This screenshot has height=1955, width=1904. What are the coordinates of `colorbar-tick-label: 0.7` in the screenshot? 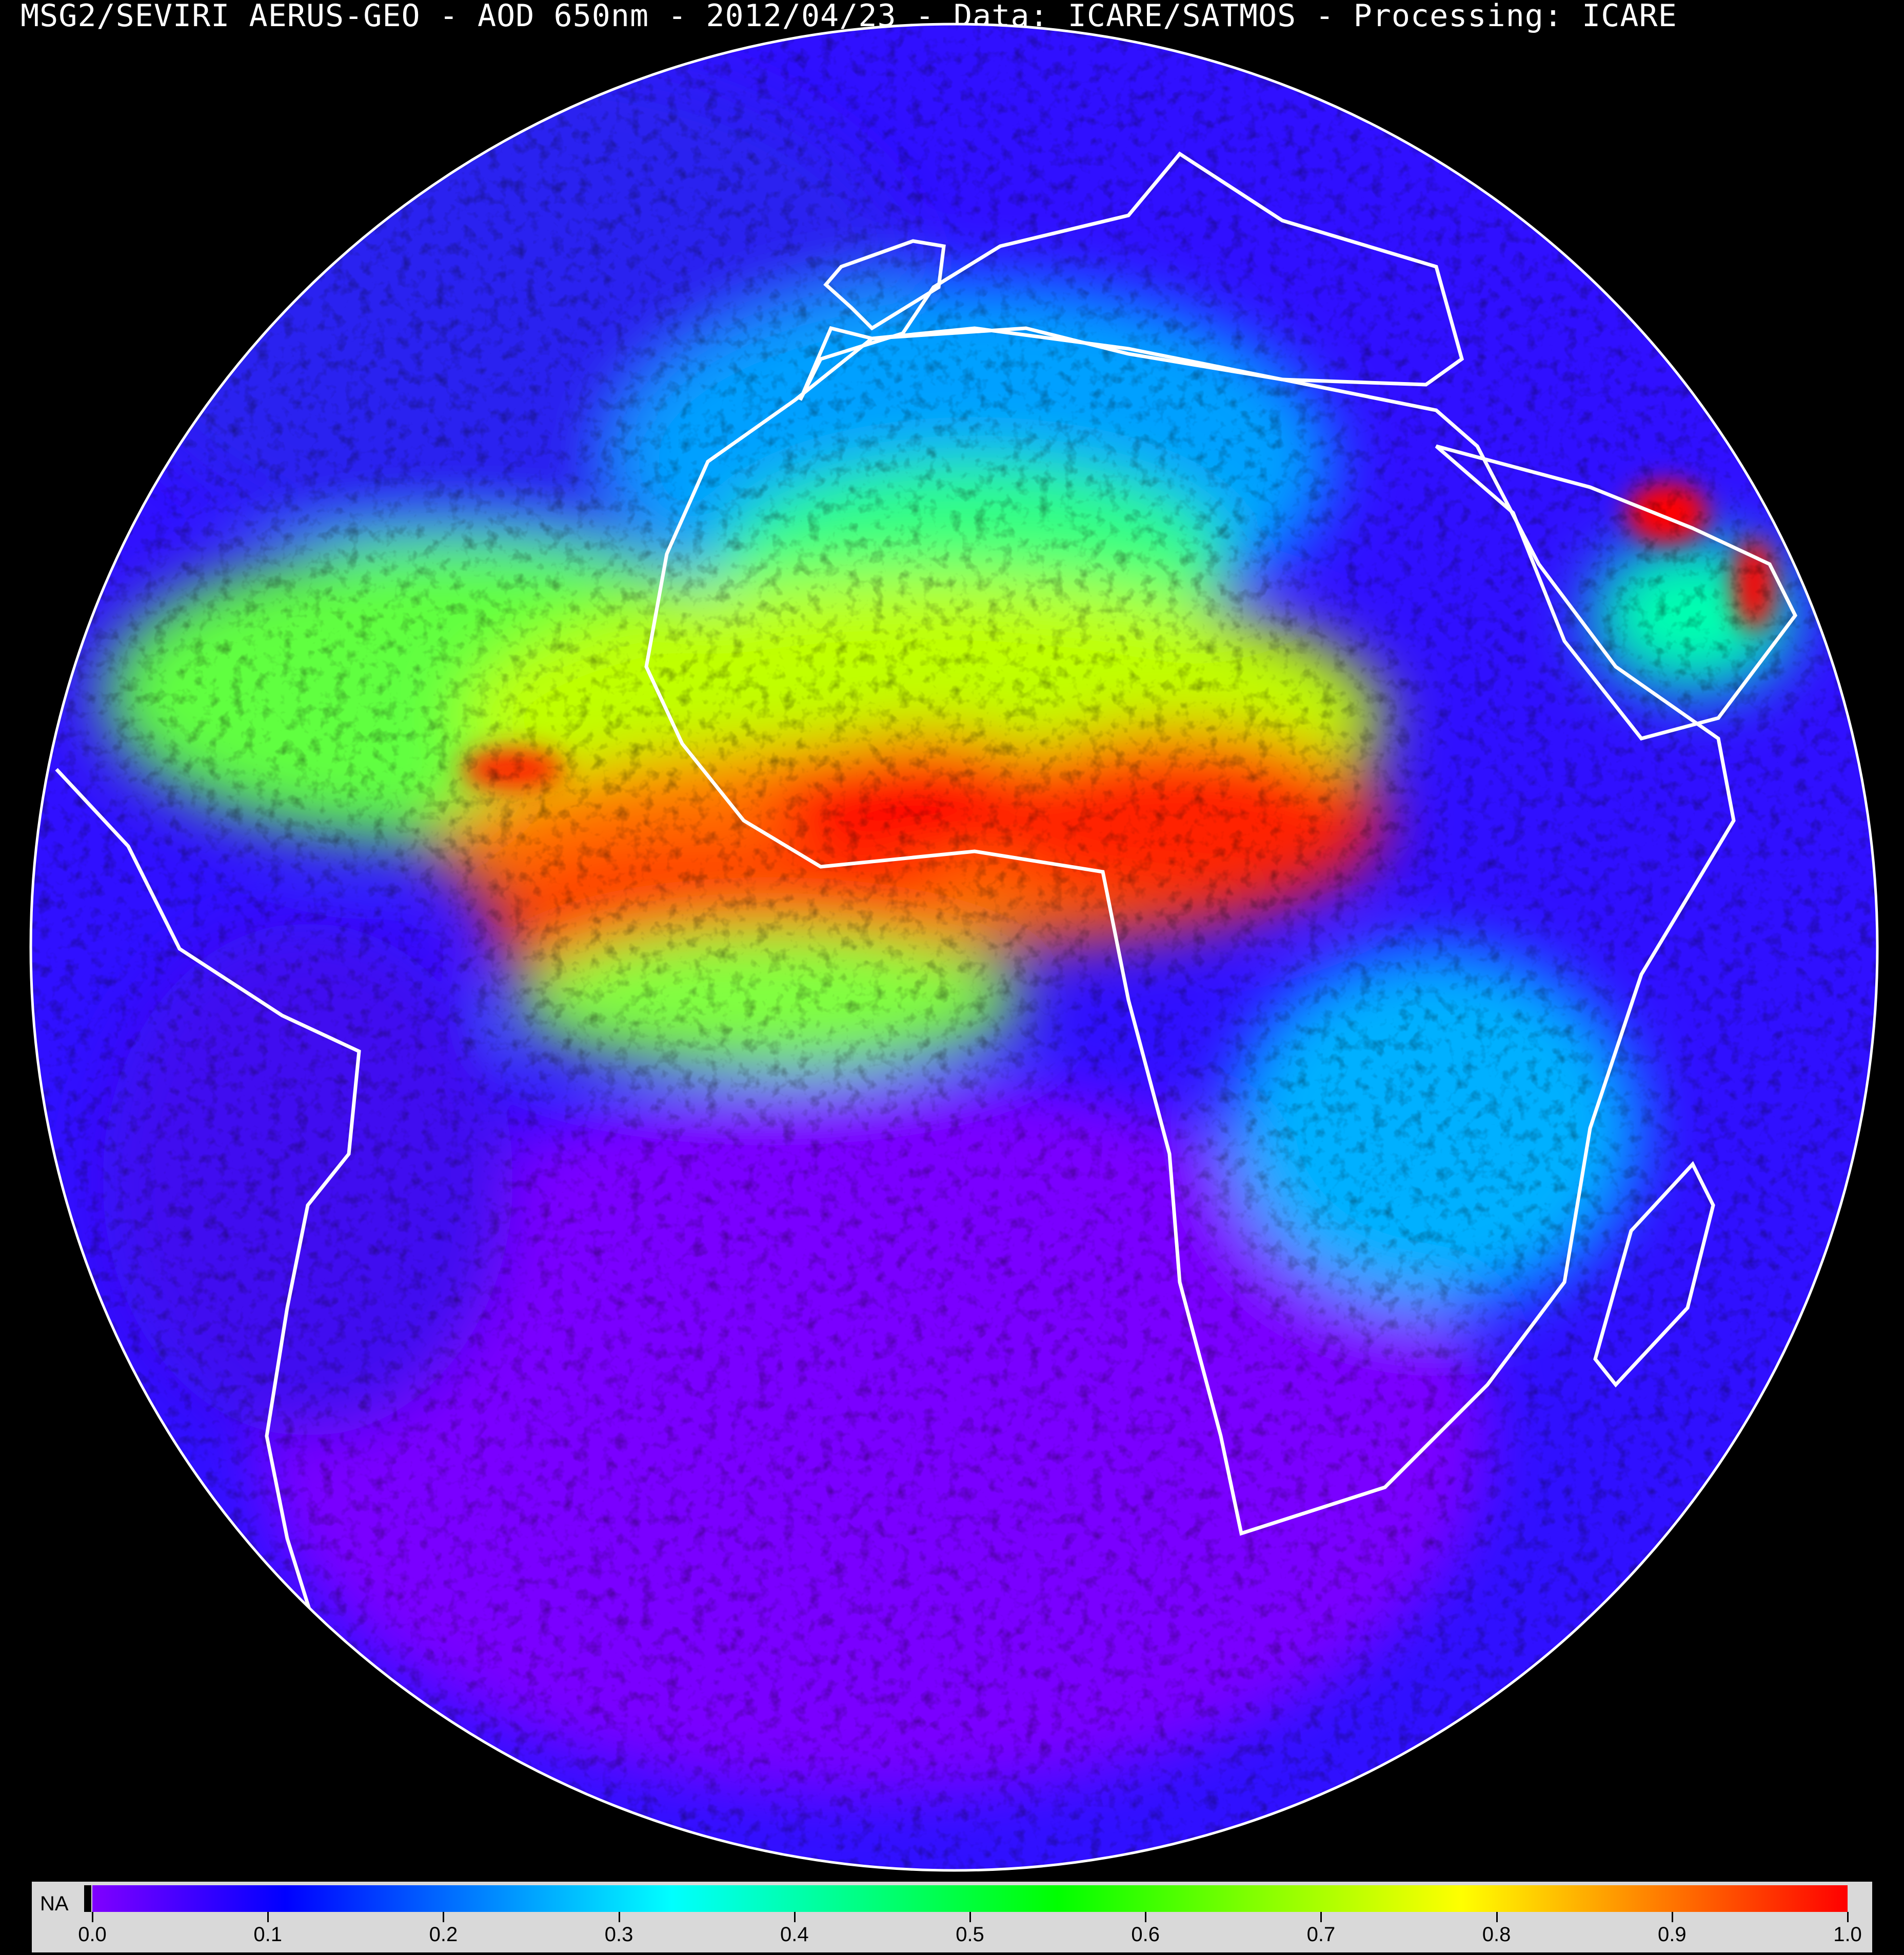 It's located at (1321, 1934).